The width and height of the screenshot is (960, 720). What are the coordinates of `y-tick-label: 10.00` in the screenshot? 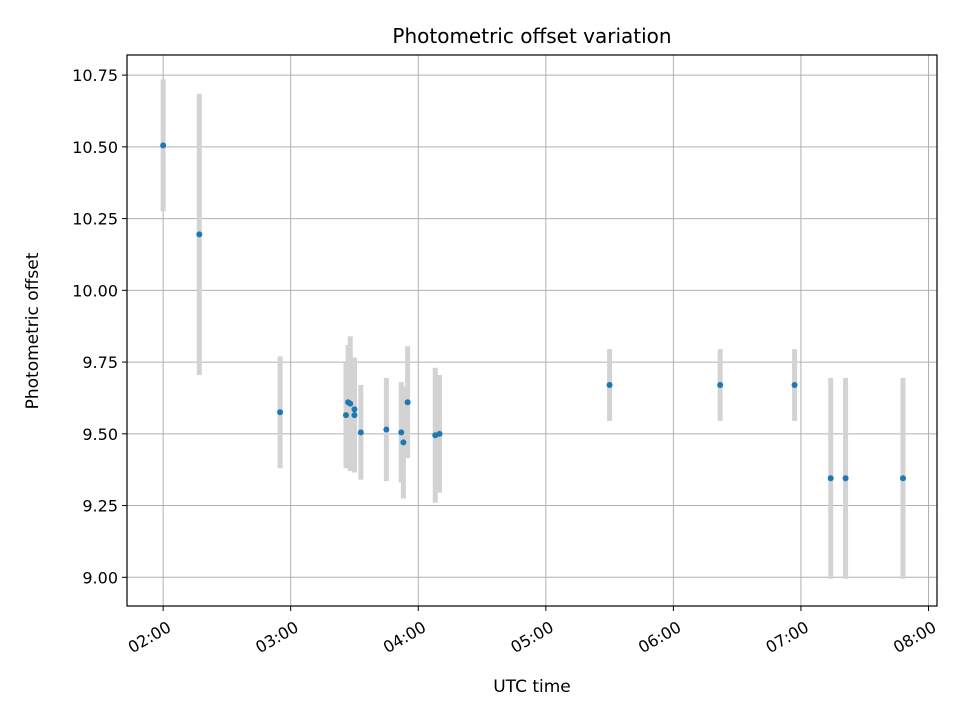 It's located at (95, 290).